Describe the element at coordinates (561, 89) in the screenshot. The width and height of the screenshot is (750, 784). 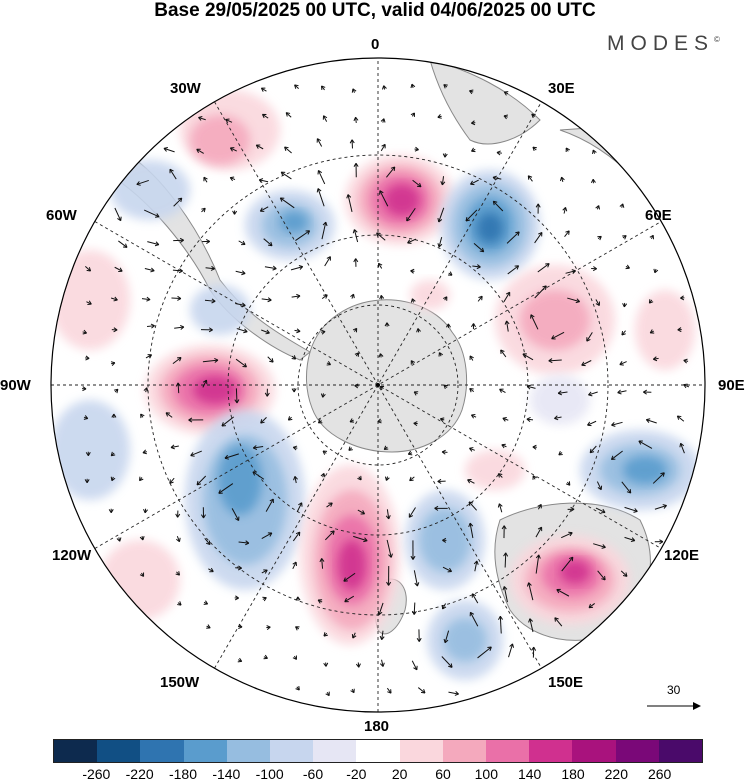
I see `lon-label-30e: 30E` at that location.